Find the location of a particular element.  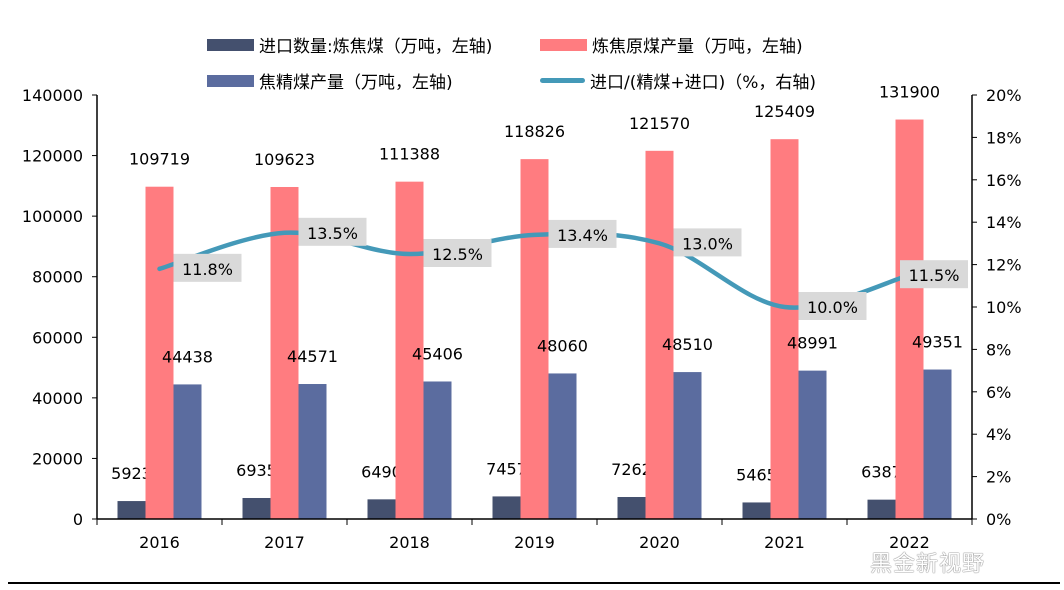

data-label-1-2019: 118826 is located at coordinates (534, 131).